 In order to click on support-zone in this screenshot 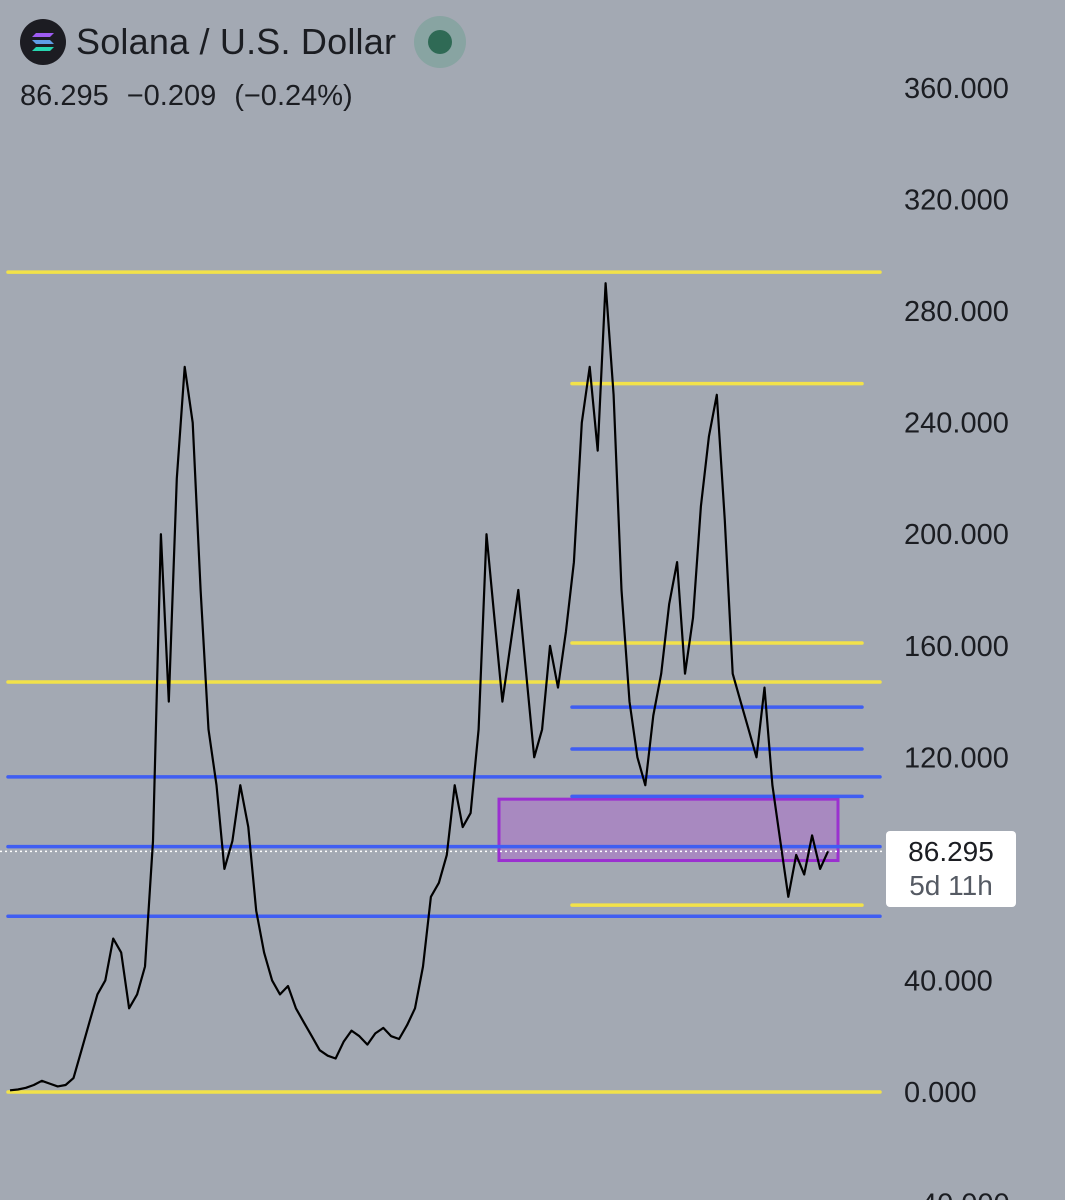, I will do `click(668, 830)`.